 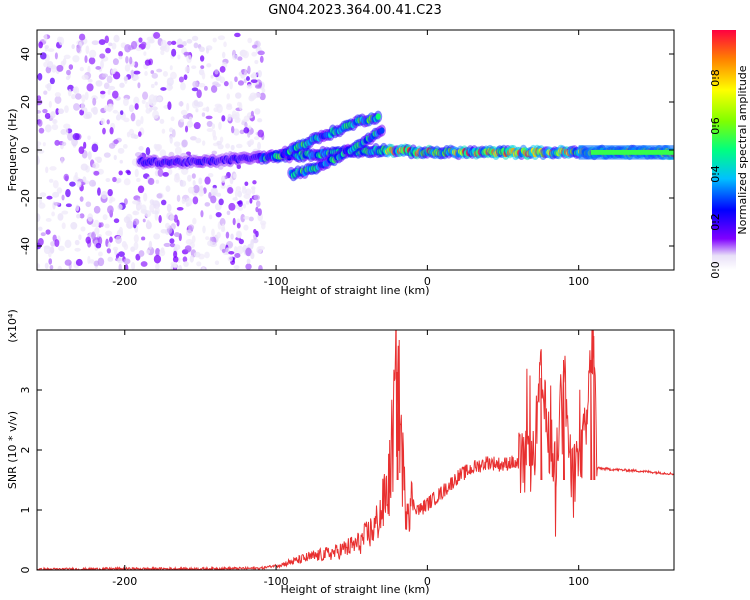 I want to click on y-tick-label: 0, so click(x=25, y=570).